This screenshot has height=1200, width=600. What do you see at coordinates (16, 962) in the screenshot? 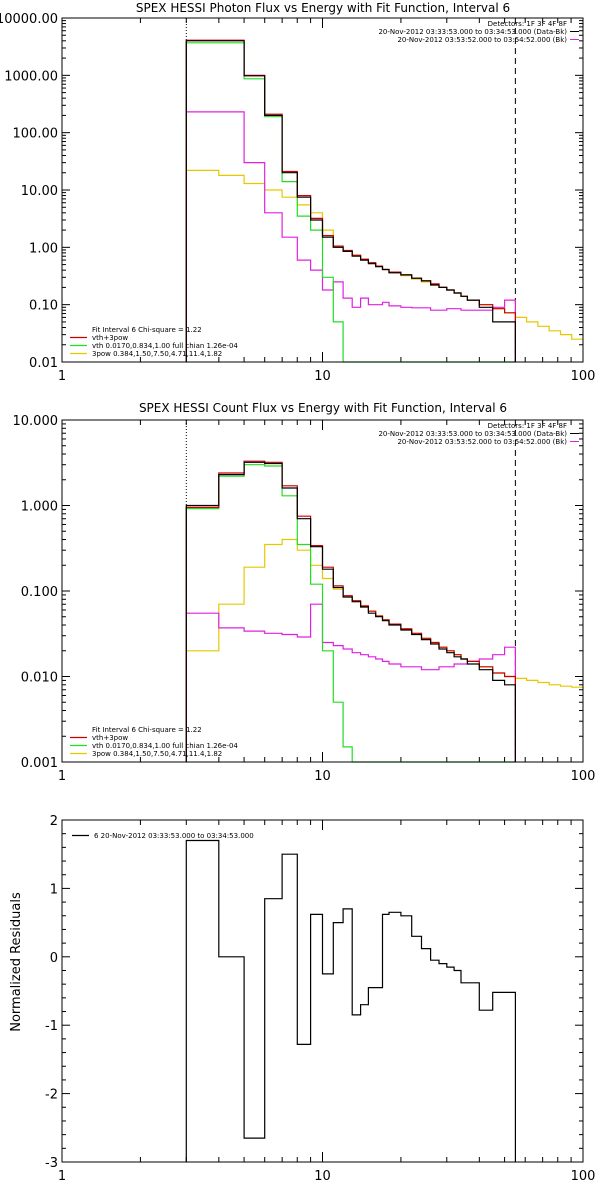
I see `residuals-y-axis-label: Normalized Residuals` at bounding box center [16, 962].